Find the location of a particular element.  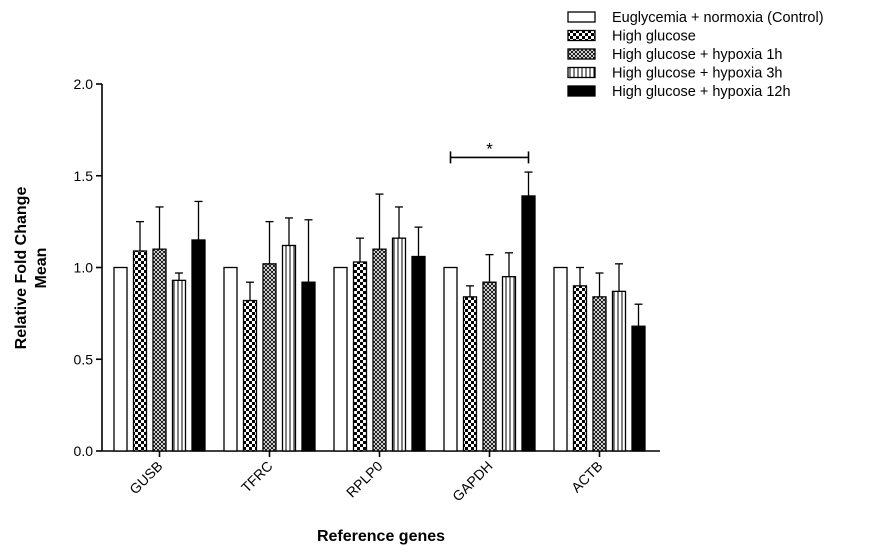

x-tick-label: GUSB is located at coordinates (145, 477).